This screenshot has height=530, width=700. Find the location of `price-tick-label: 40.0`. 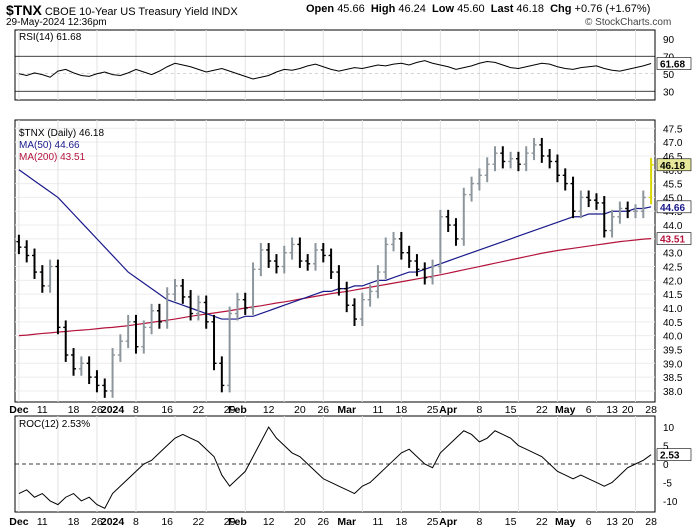

price-tick-label: 40.0 is located at coordinates (673, 337).